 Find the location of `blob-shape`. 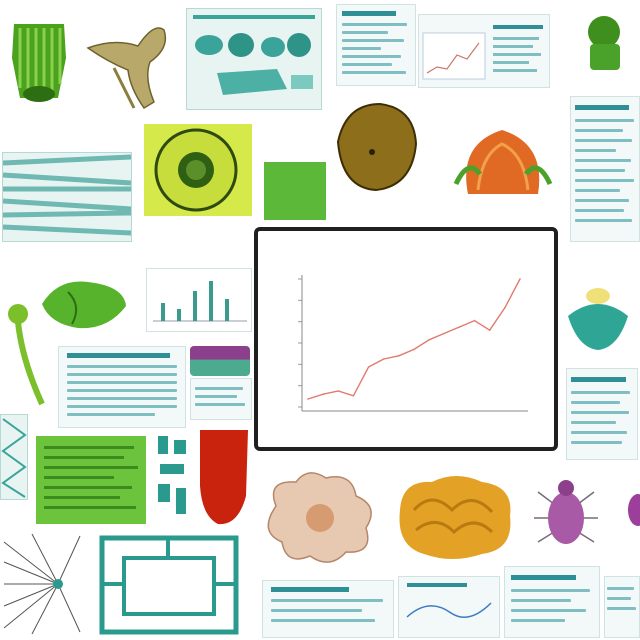

blob-shape is located at coordinates (319, 517).